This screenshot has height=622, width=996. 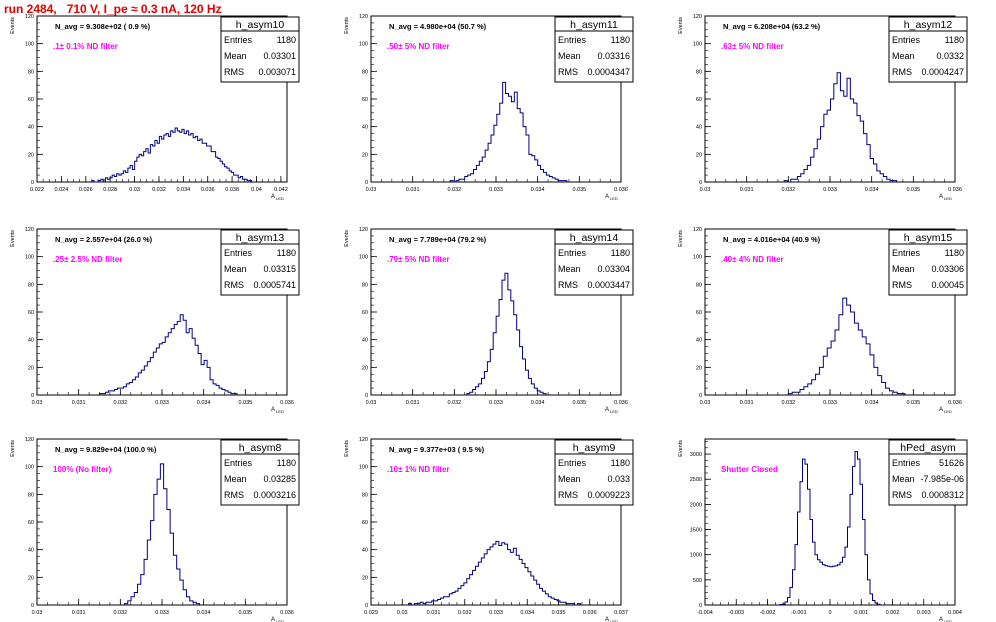 What do you see at coordinates (893, 613) in the screenshot?
I see `x-tick-label: 0.002` at bounding box center [893, 613].